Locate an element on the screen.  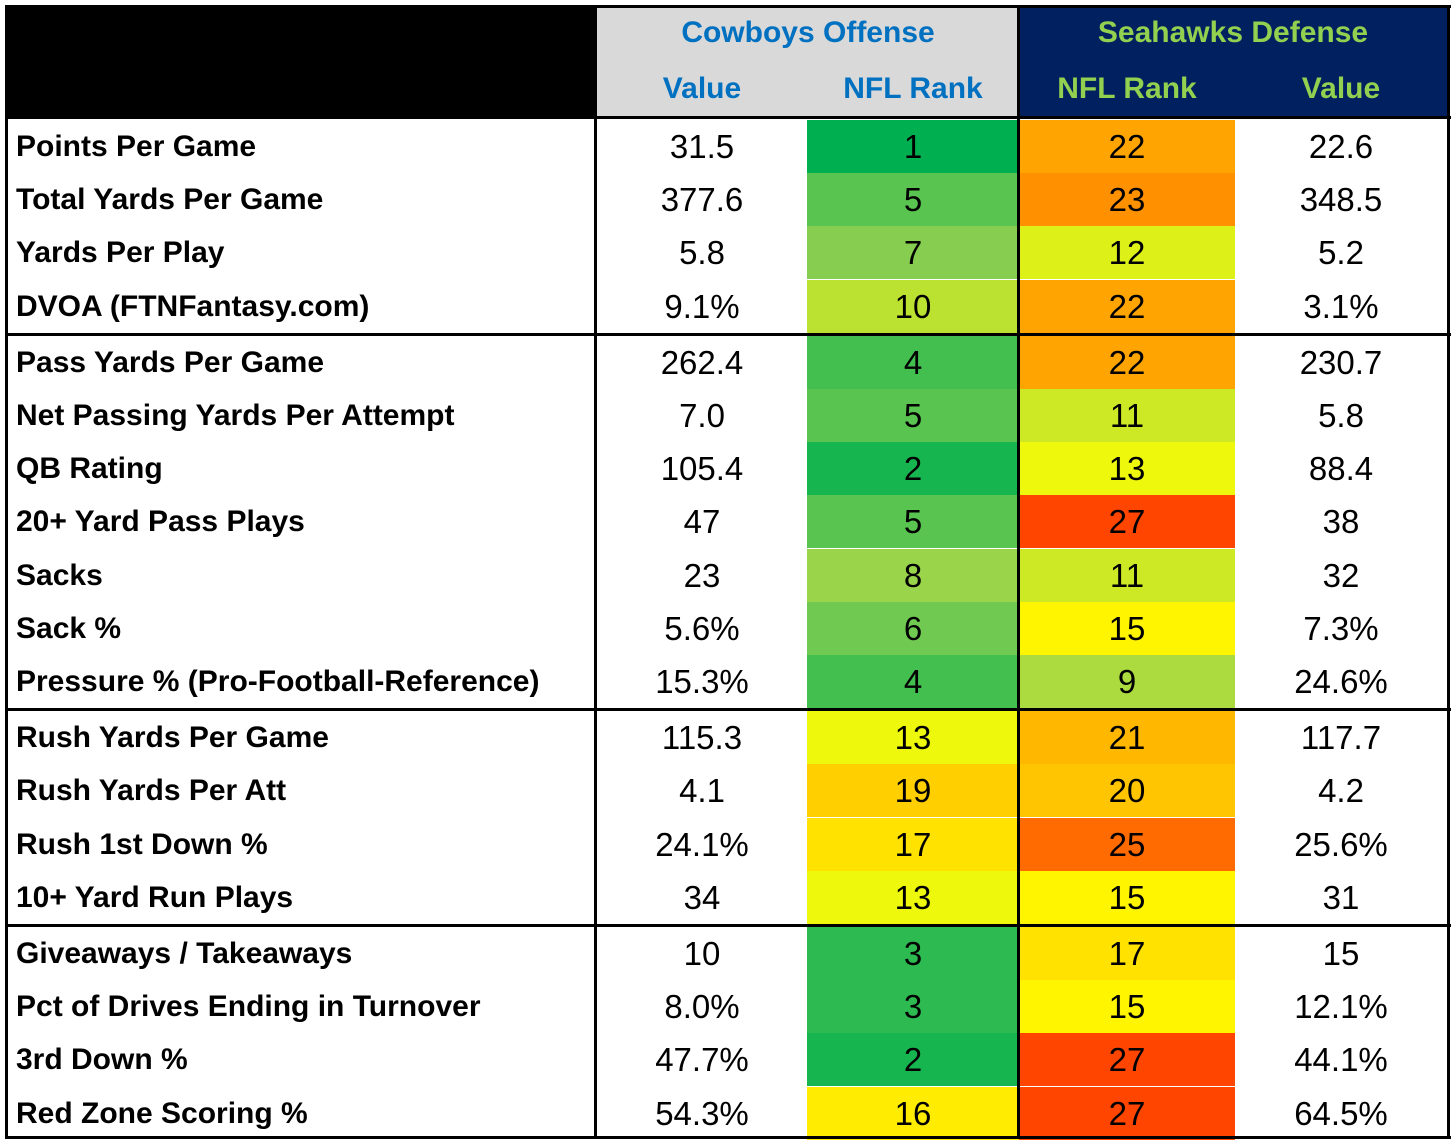
offense-rank-cell: 7 is located at coordinates (913, 252).